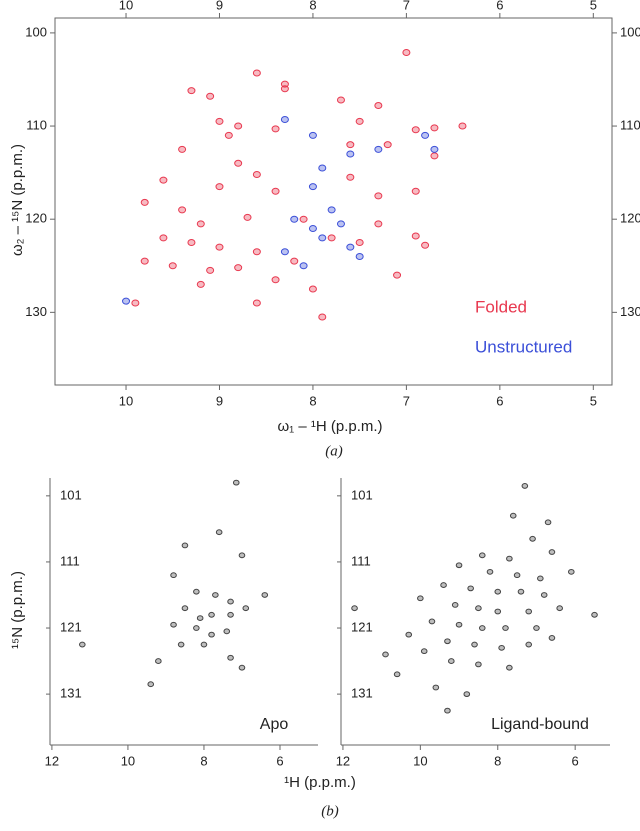 Image resolution: width=640 pixels, height=831 pixels. What do you see at coordinates (274, 724) in the screenshot?
I see `panel-label: Apo` at bounding box center [274, 724].